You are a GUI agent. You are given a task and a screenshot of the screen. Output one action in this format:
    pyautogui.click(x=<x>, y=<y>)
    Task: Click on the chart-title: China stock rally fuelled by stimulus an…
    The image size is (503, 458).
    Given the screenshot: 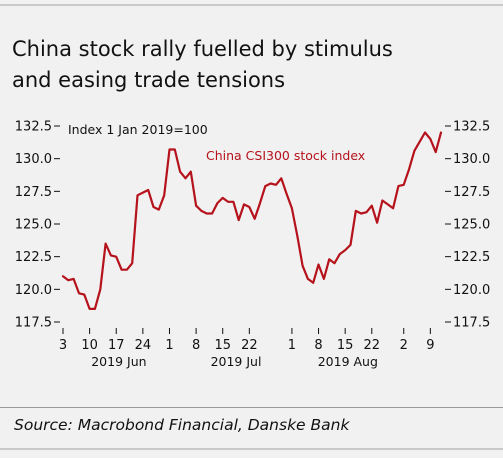 What is the action you would take?
    pyautogui.click(x=252, y=65)
    